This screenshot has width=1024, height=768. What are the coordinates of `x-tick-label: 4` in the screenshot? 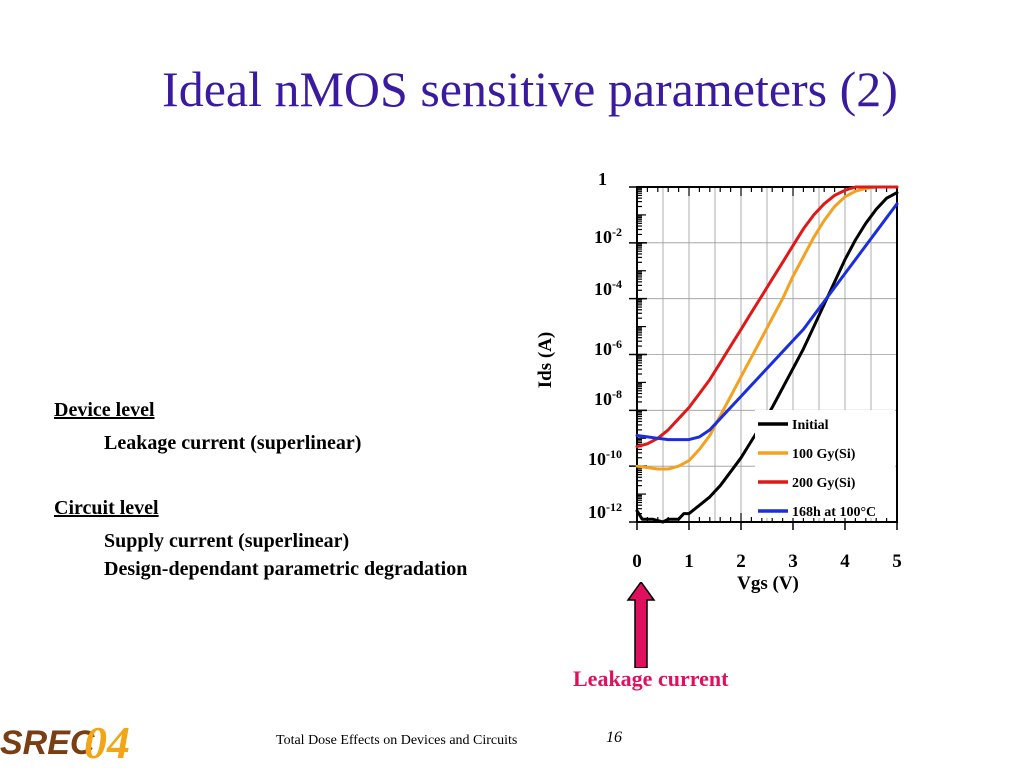 It's located at (845, 561).